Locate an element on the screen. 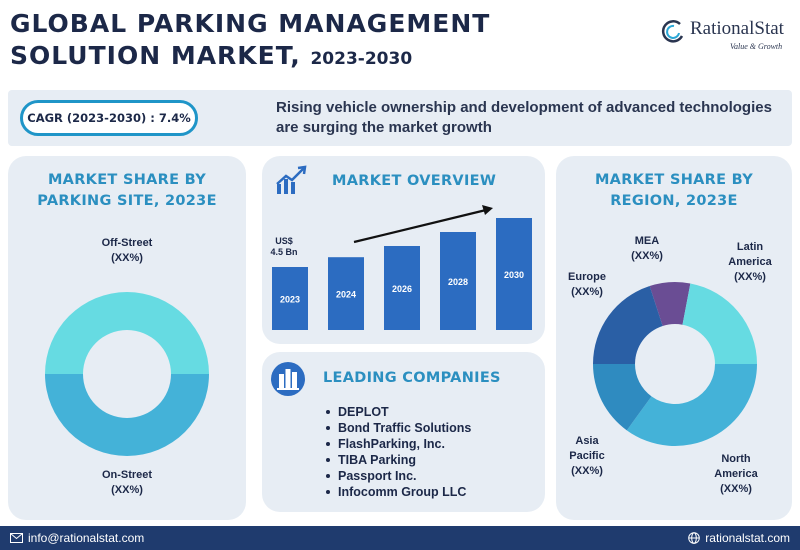 Image resolution: width=800 pixels, height=550 pixels. slice-off-street is located at coordinates (127, 333).